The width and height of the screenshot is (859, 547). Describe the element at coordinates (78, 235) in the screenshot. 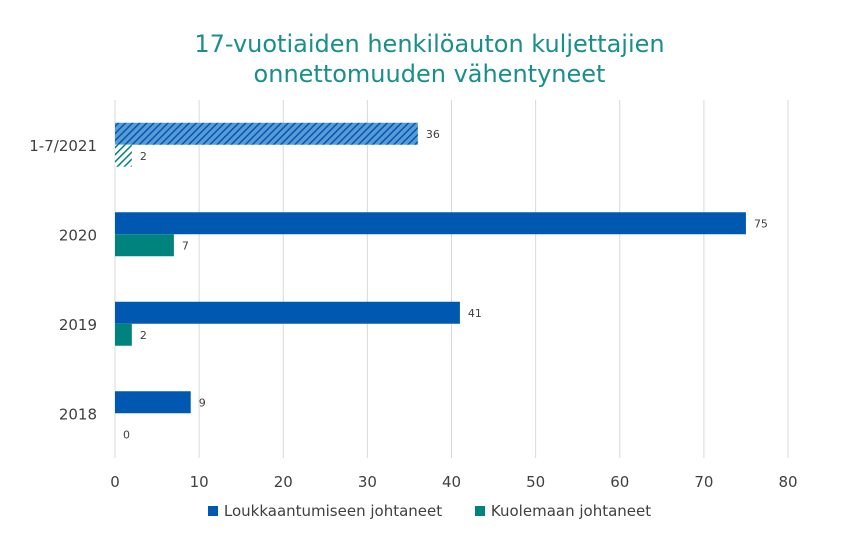

I see `y-category-label: 2020` at that location.